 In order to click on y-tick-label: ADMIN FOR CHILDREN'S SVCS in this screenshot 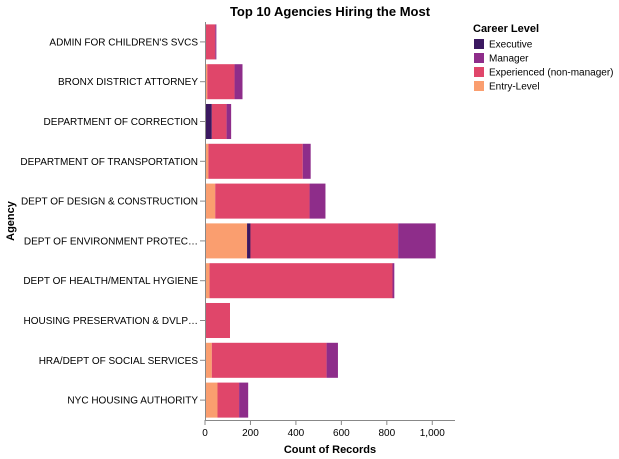, I will do `click(123, 42)`.